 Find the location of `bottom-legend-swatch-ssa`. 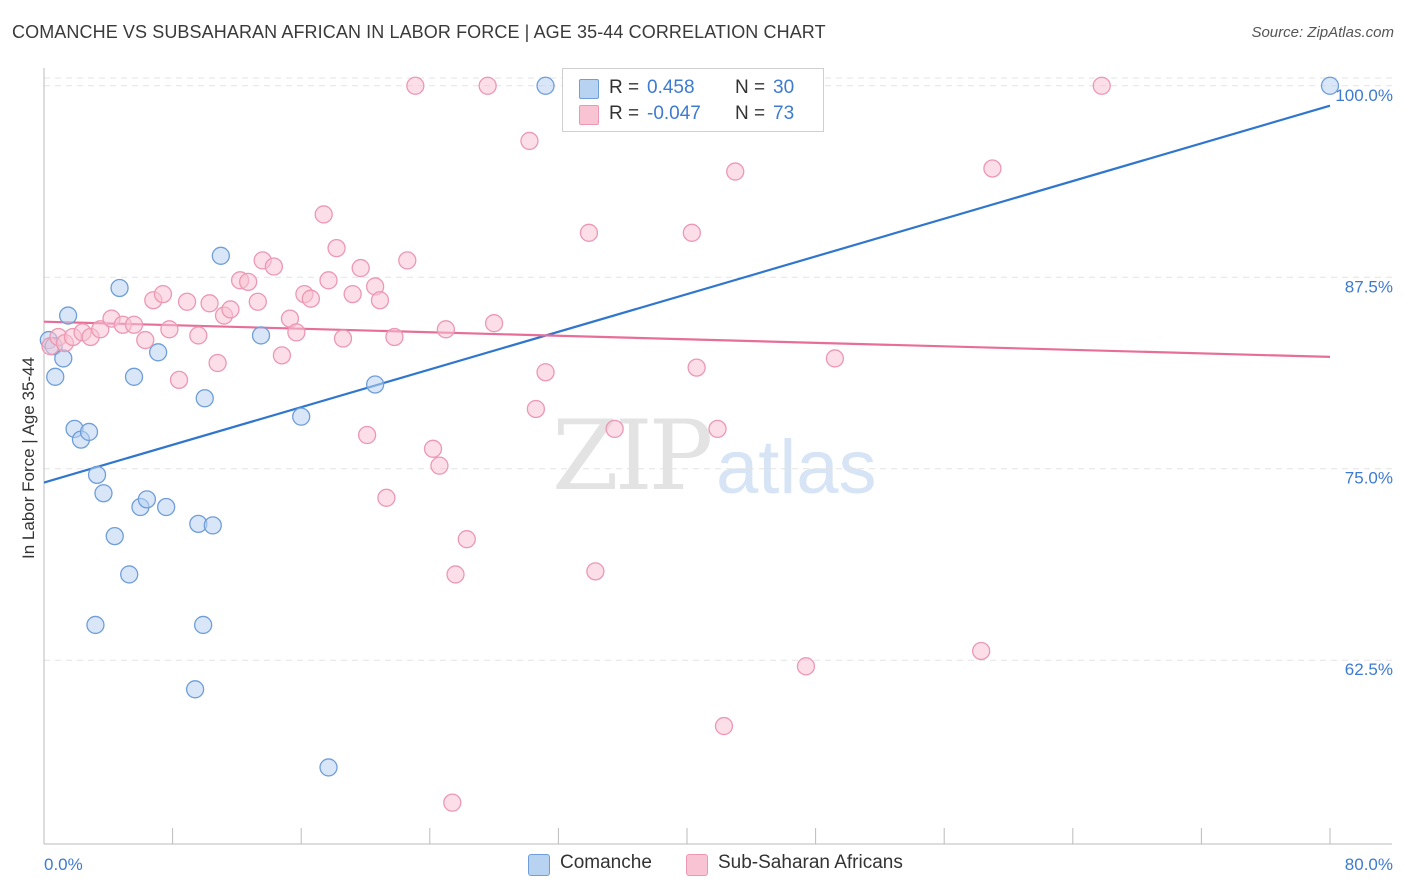

bottom-legend-swatch-ssa is located at coordinates (697, 865).